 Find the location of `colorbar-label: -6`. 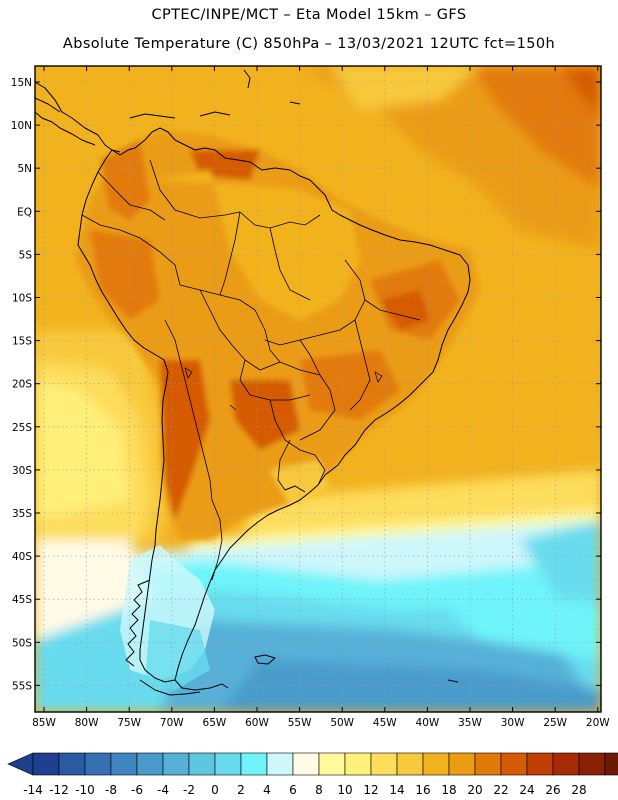

colorbar-label: -6 is located at coordinates (137, 790).